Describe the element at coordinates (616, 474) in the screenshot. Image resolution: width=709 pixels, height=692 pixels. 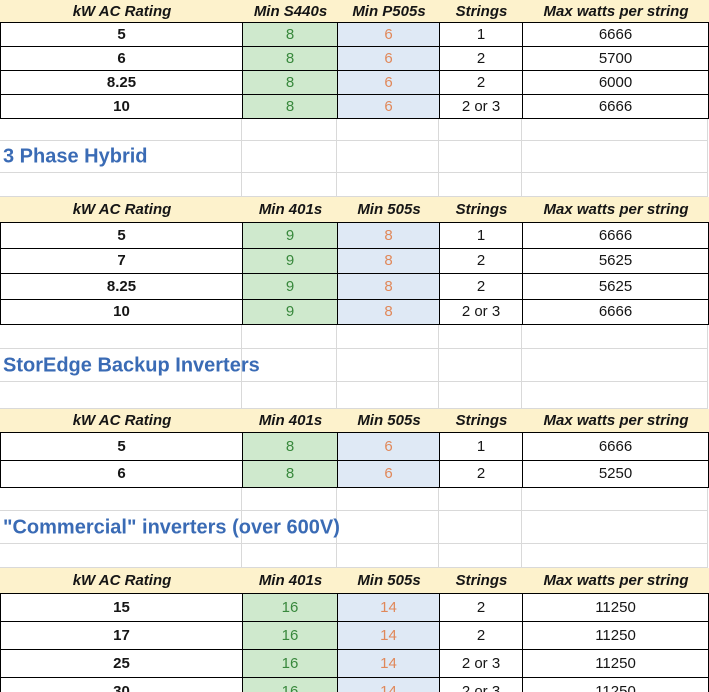
I see `cell-max-watts: 5250` at that location.